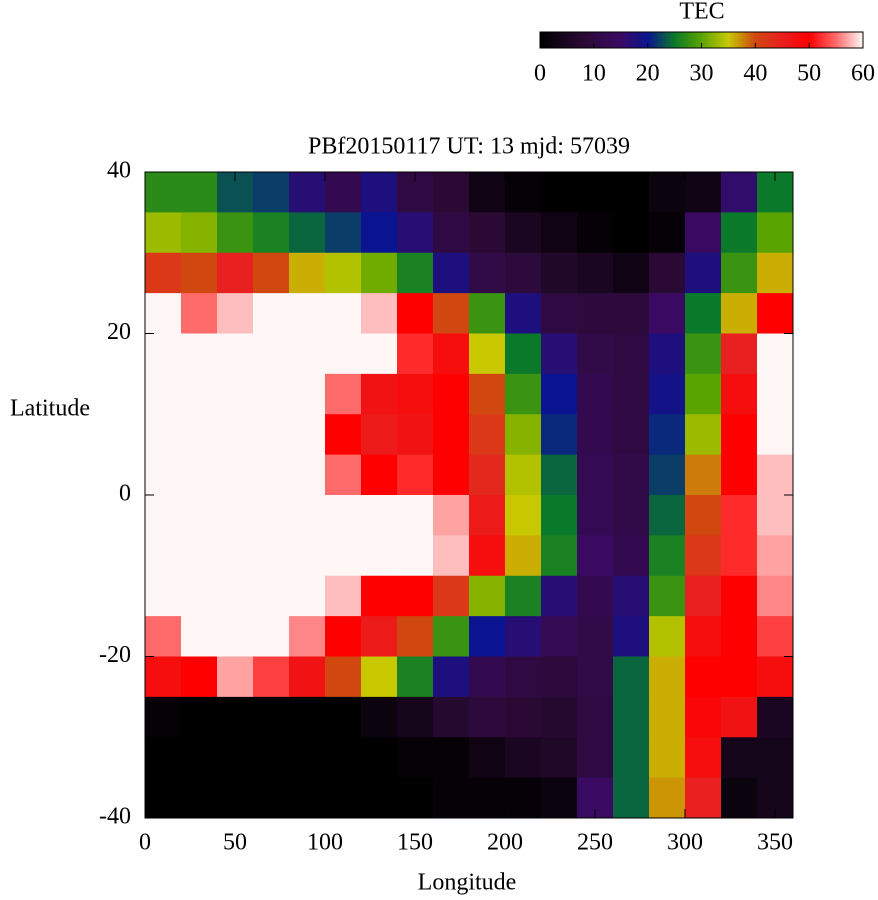 The height and width of the screenshot is (900, 878). I want to click on chart-title: PBf20150117 UT: 13 mjd: 57039, so click(469, 147).